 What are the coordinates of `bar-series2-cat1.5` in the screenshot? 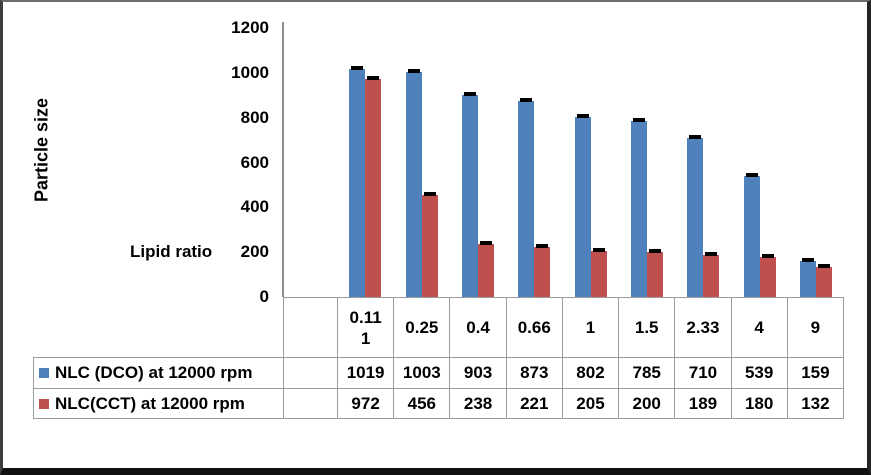 It's located at (655, 274).